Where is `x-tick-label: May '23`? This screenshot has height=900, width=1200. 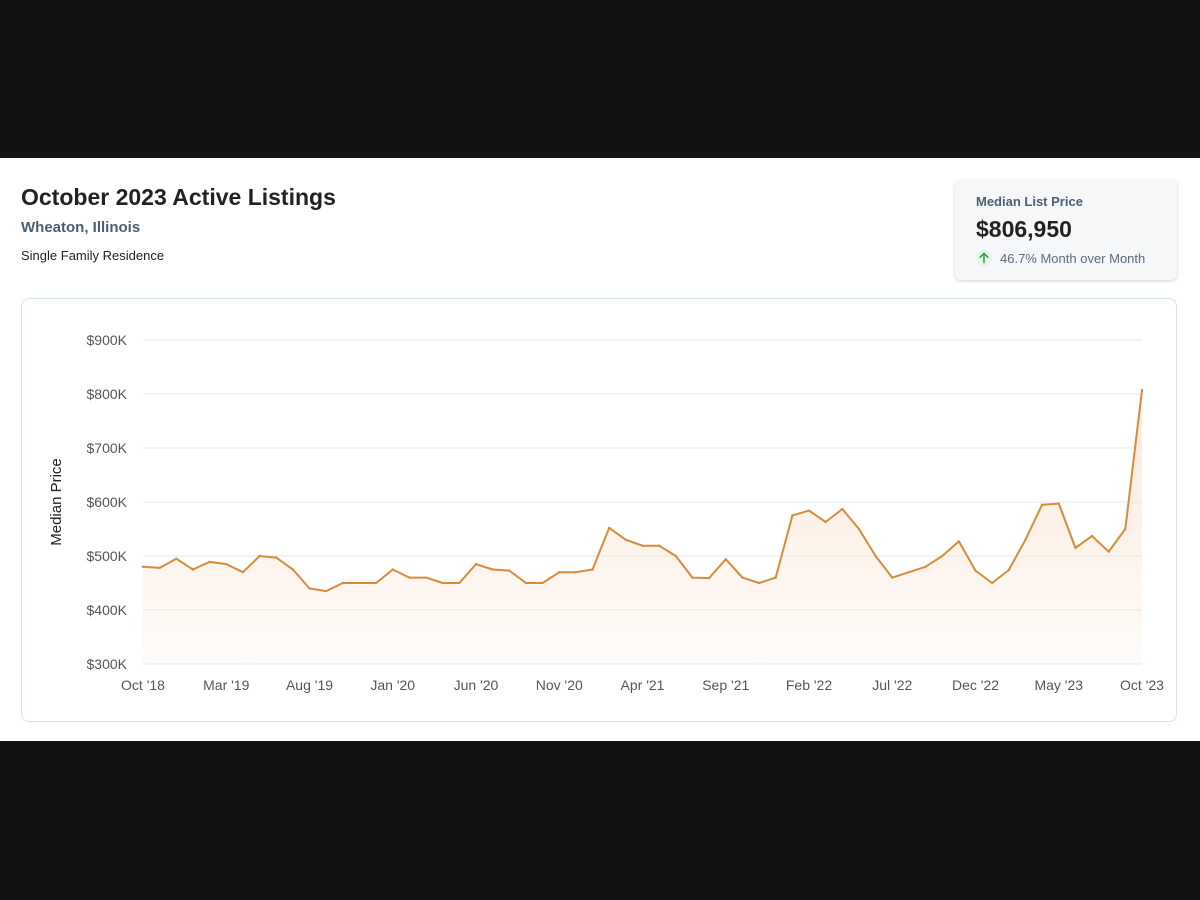
x-tick-label: May '23 is located at coordinates (1058, 685).